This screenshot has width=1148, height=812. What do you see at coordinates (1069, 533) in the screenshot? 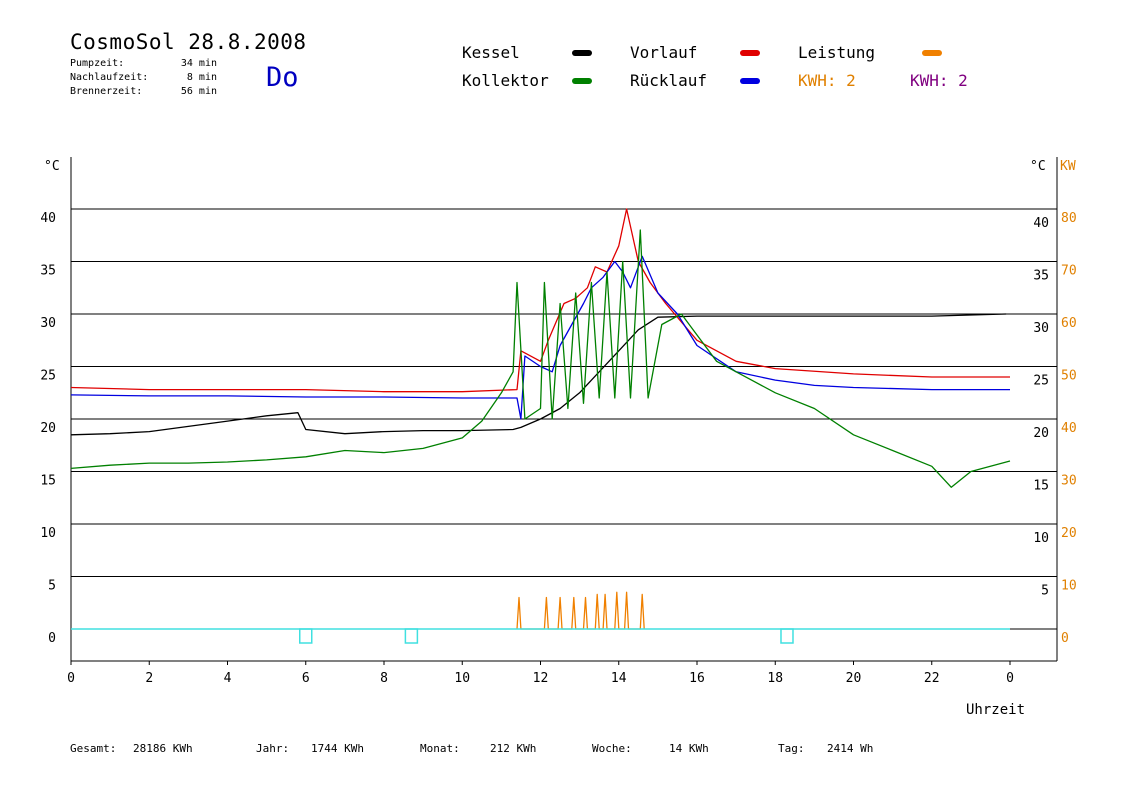
I see `y-right-power-tick-label: 20` at bounding box center [1069, 533].